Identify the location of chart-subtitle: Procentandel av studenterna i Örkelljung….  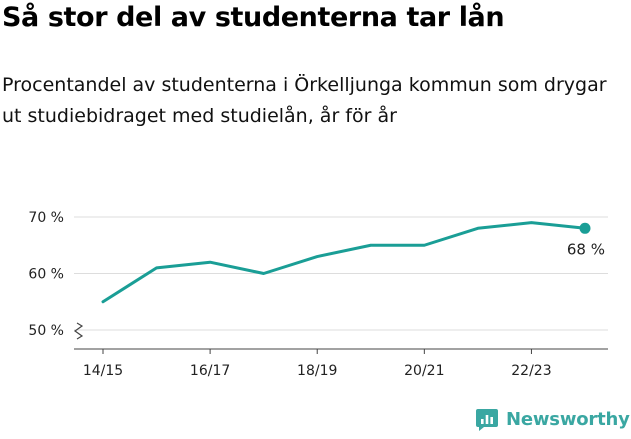
(304, 100).